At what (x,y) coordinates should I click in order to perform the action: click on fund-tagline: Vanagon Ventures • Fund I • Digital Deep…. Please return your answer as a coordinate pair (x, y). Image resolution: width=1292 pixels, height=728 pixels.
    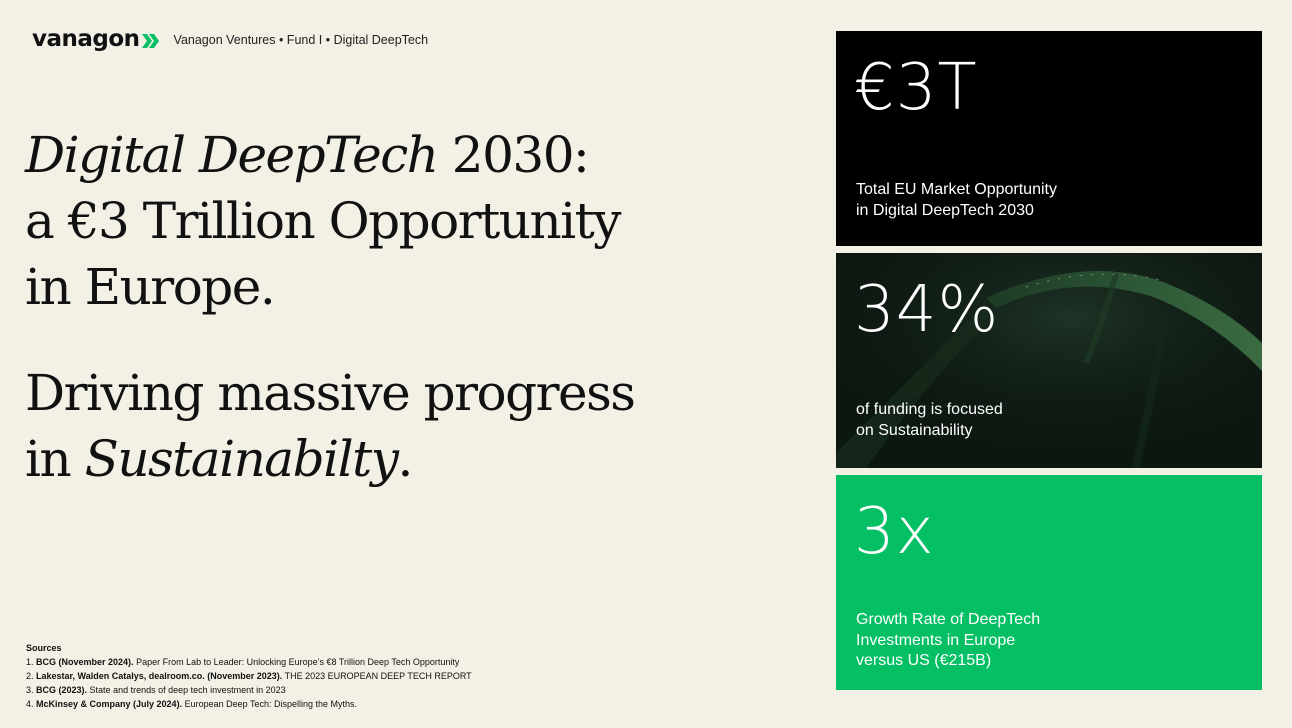
    Looking at the image, I should click on (301, 40).